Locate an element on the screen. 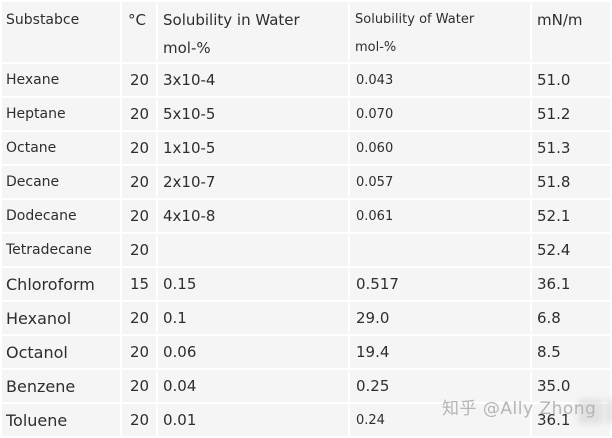 This screenshot has width=612, height=438. cell-temperature: 15 is located at coordinates (139, 284).